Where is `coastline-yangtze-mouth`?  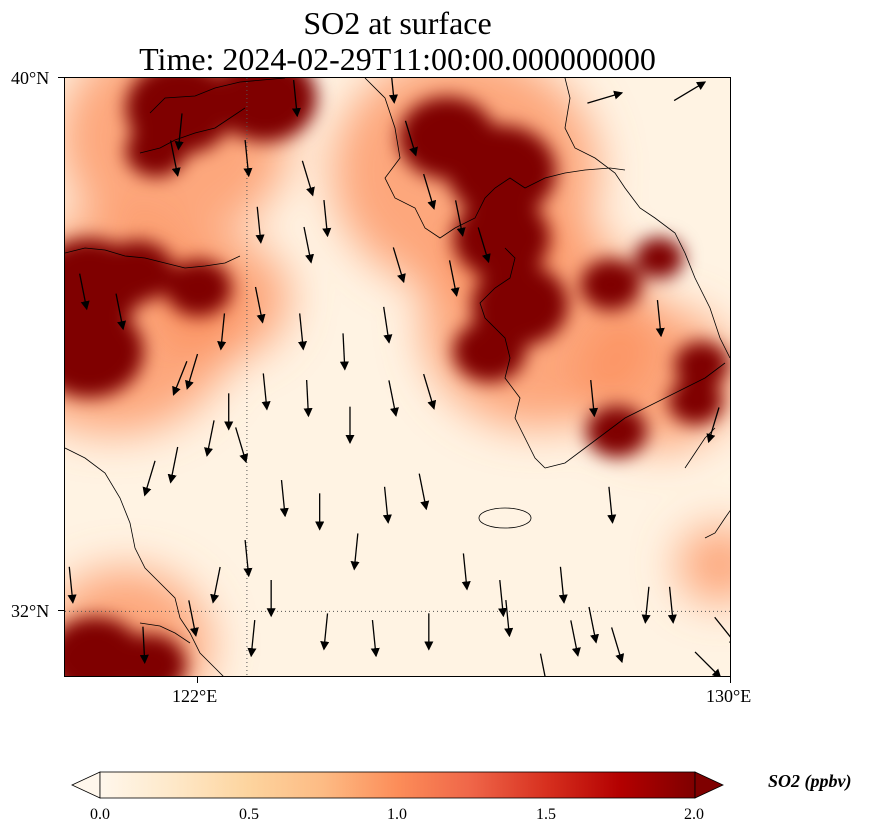
coastline-yangtze-mouth is located at coordinates (165, 633).